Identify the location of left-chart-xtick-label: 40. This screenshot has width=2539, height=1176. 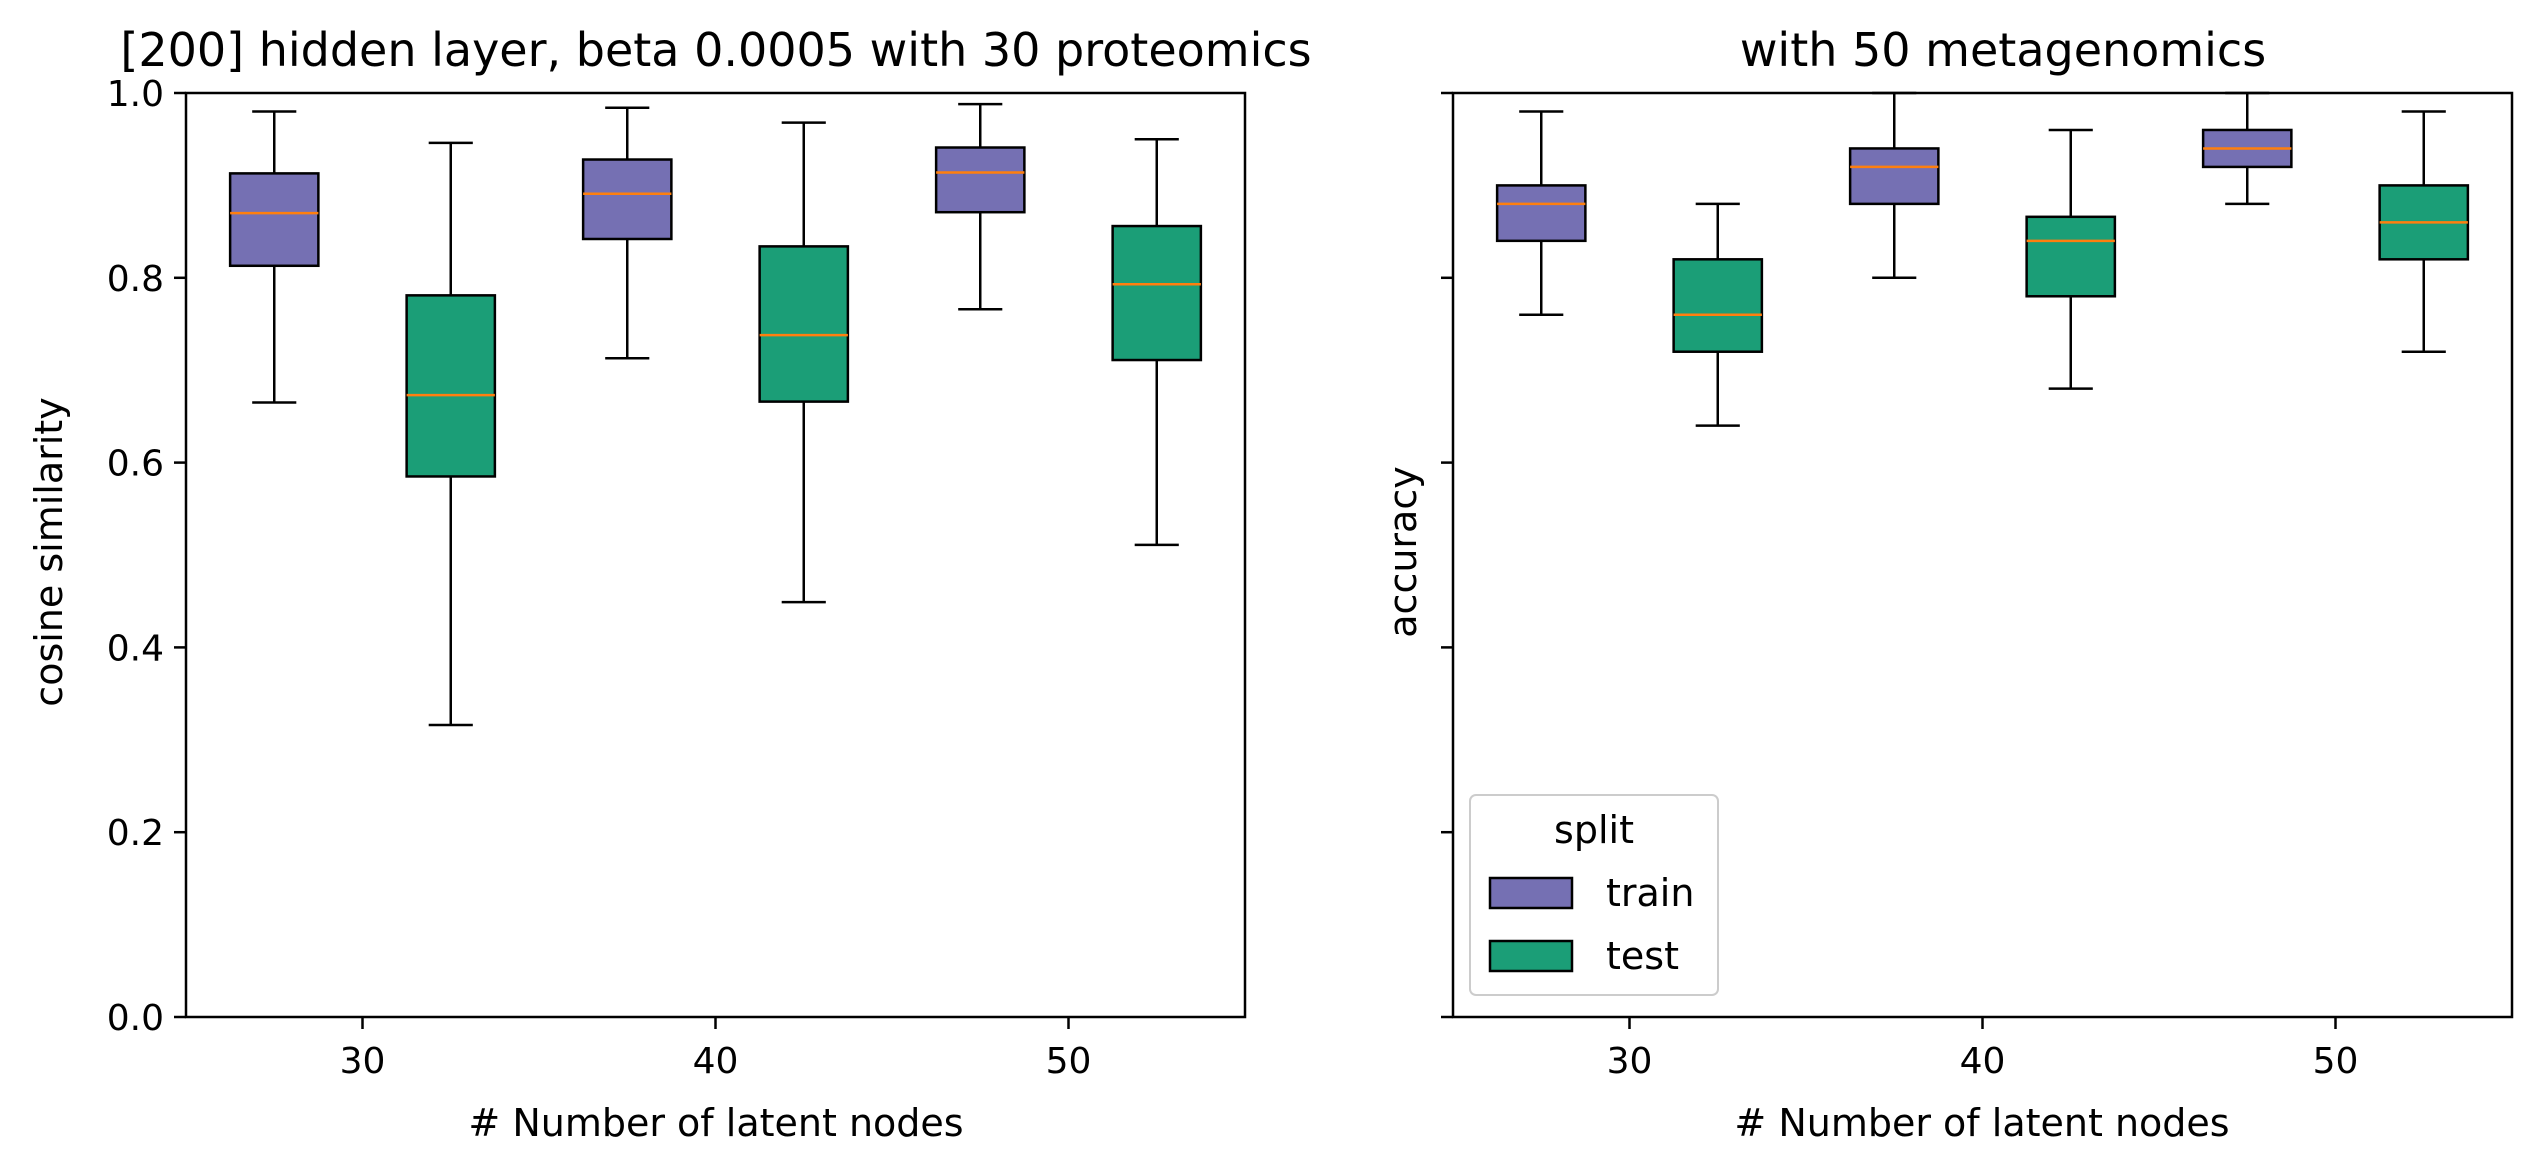
(716, 1061).